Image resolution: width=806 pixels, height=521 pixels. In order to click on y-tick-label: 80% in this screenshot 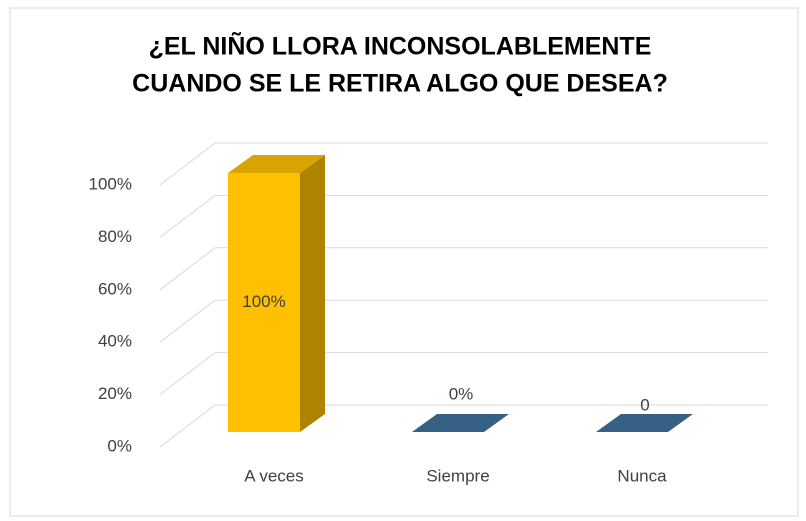, I will do `click(115, 236)`.